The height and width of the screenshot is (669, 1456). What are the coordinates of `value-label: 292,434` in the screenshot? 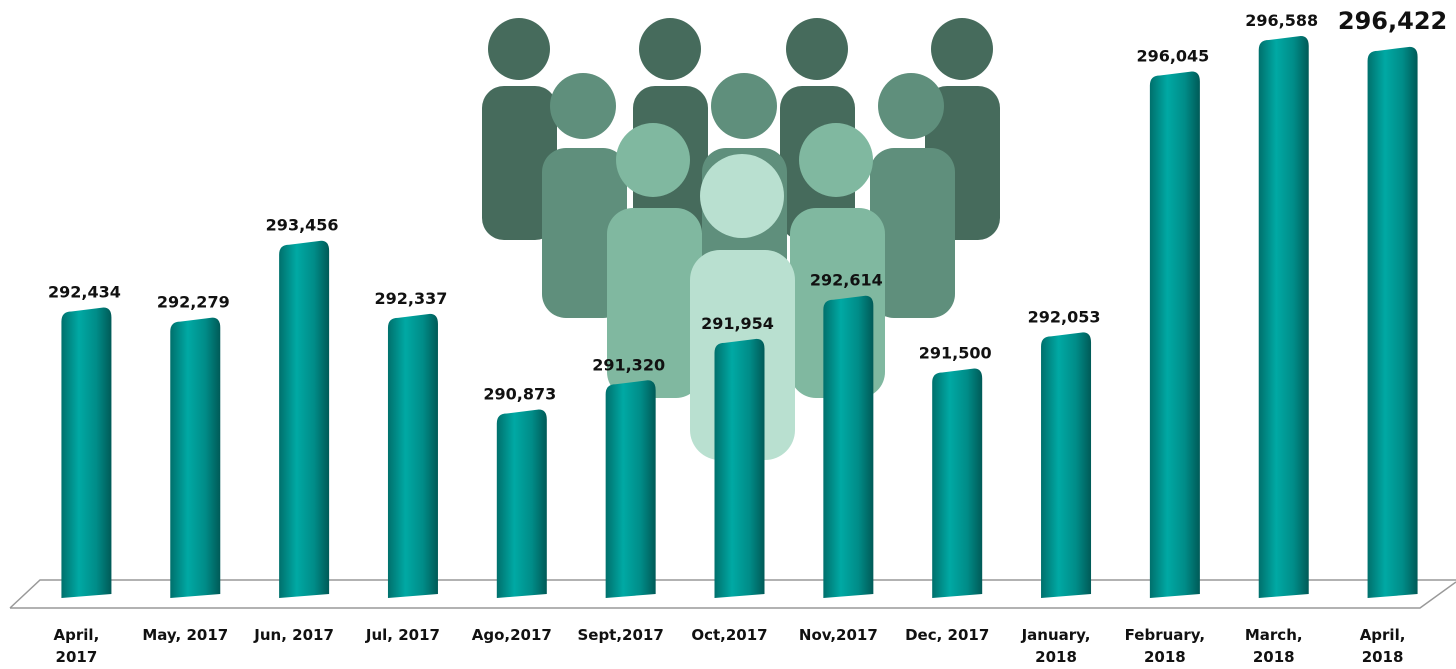 It's located at (84, 291).